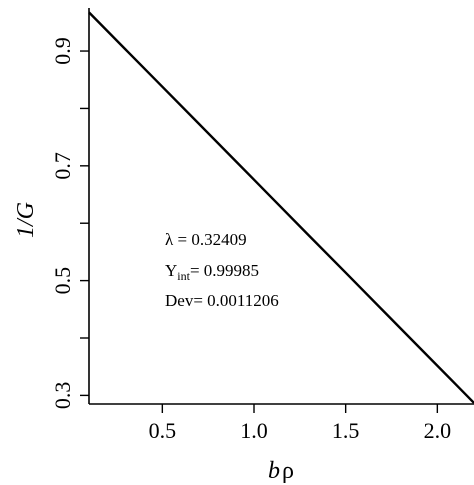  I want to click on x-axis-title: bρ, so click(281, 471).